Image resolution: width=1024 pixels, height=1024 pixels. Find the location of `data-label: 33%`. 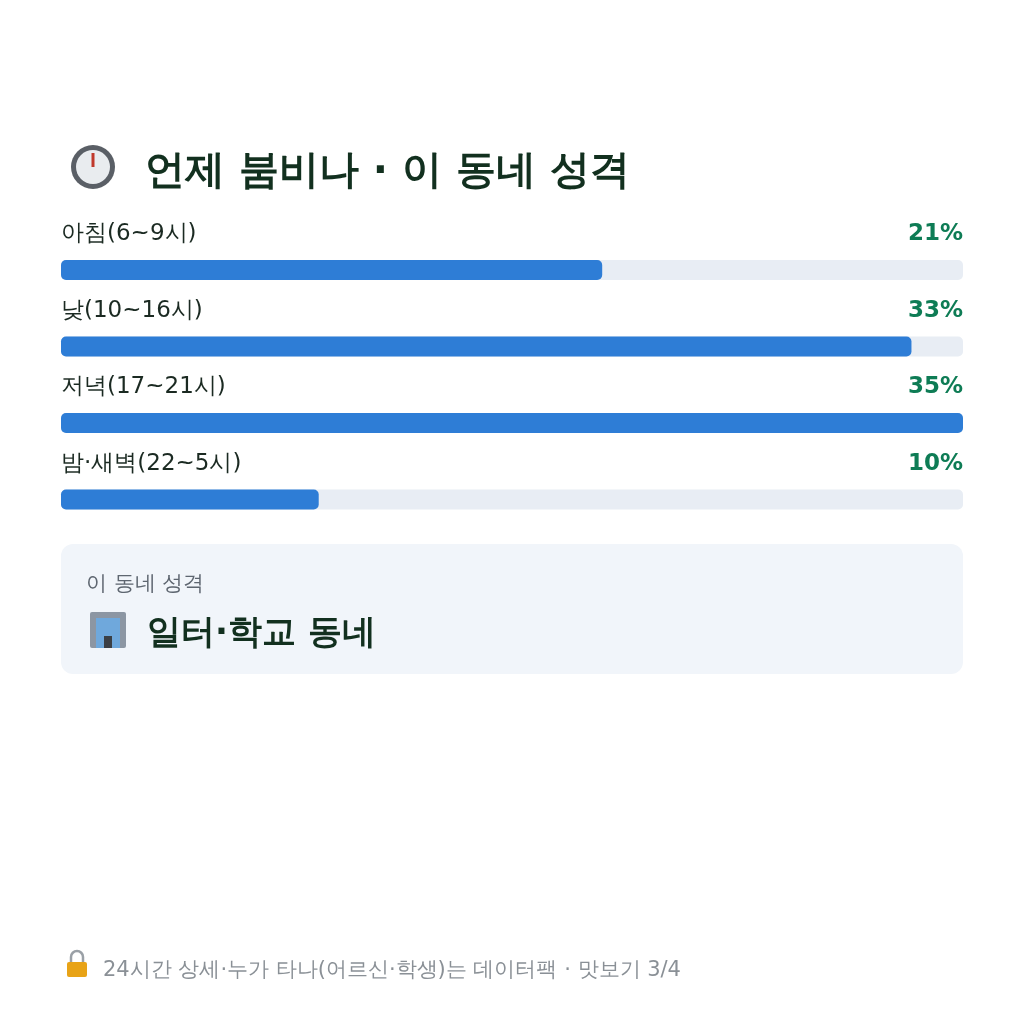

data-label: 33% is located at coordinates (935, 308).